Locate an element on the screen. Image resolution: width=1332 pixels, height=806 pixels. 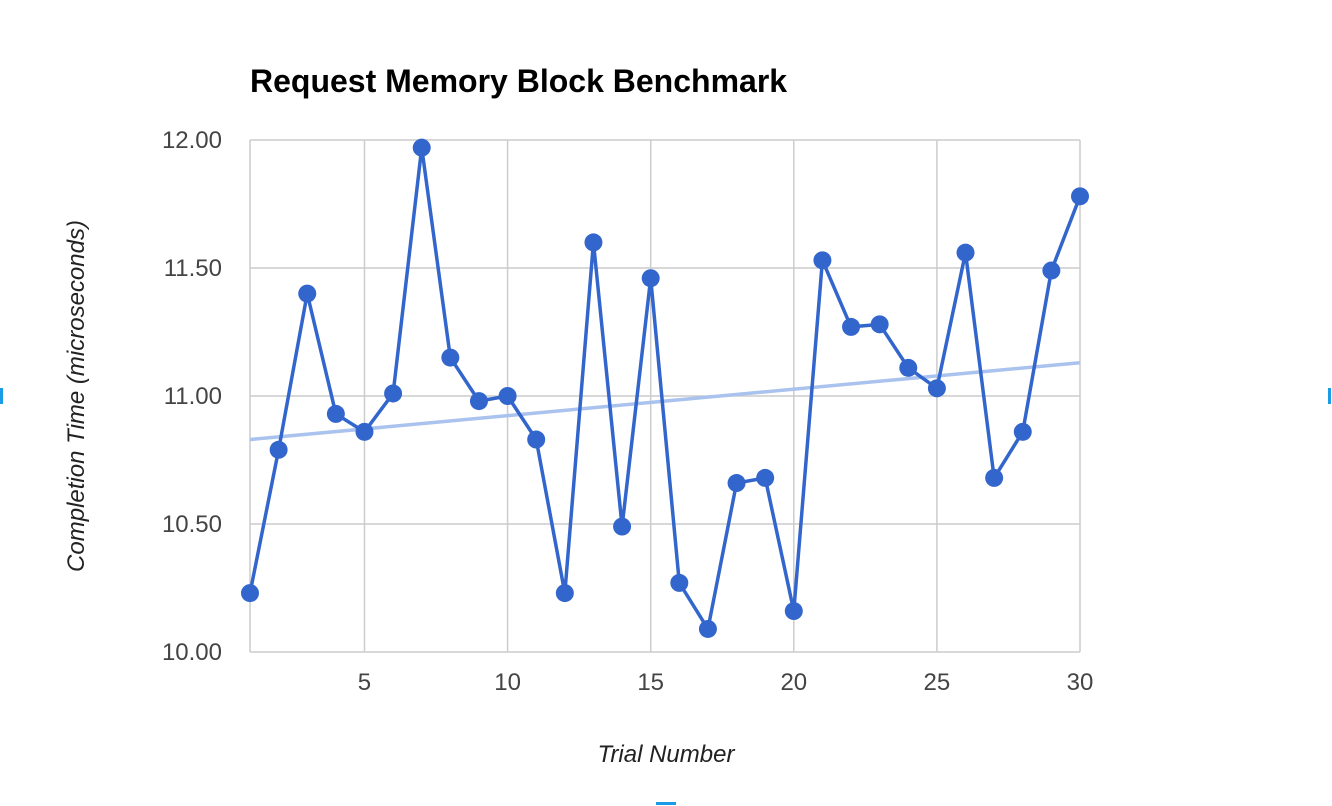
y-tick-label: 10.50 is located at coordinates (192, 524).